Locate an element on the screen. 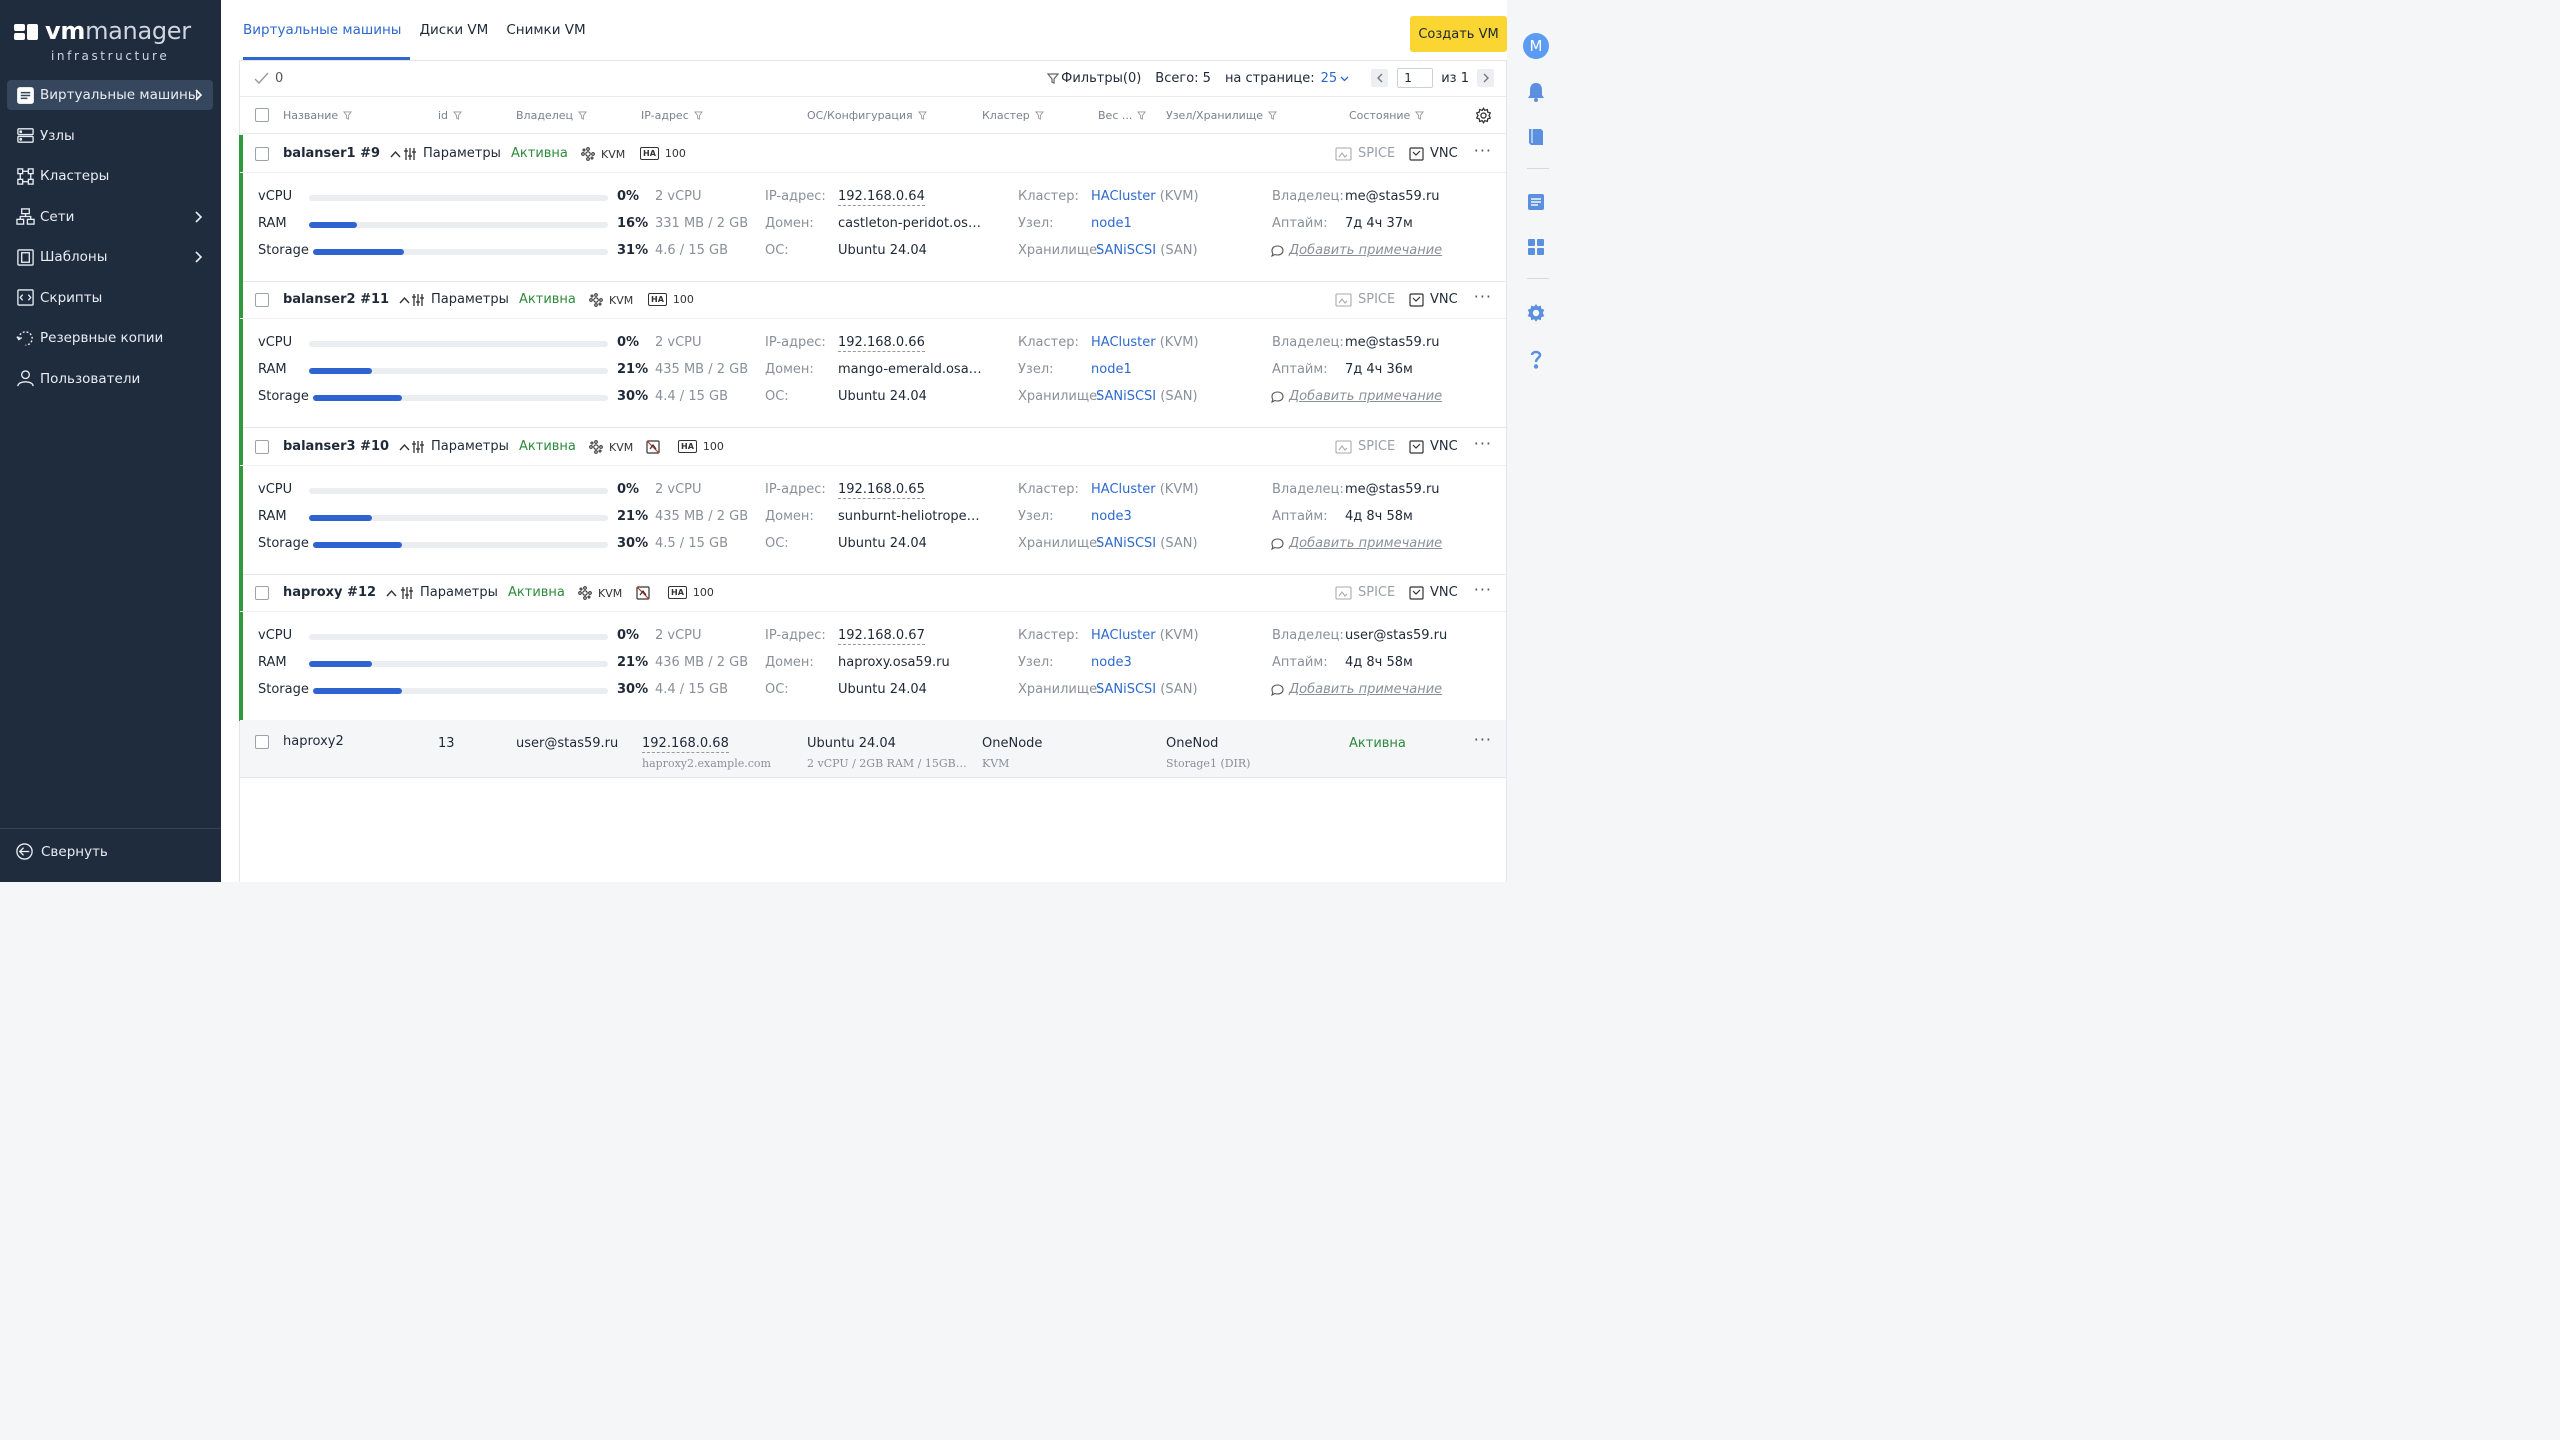  cluster-label: Кластер: is located at coordinates (1048, 342).